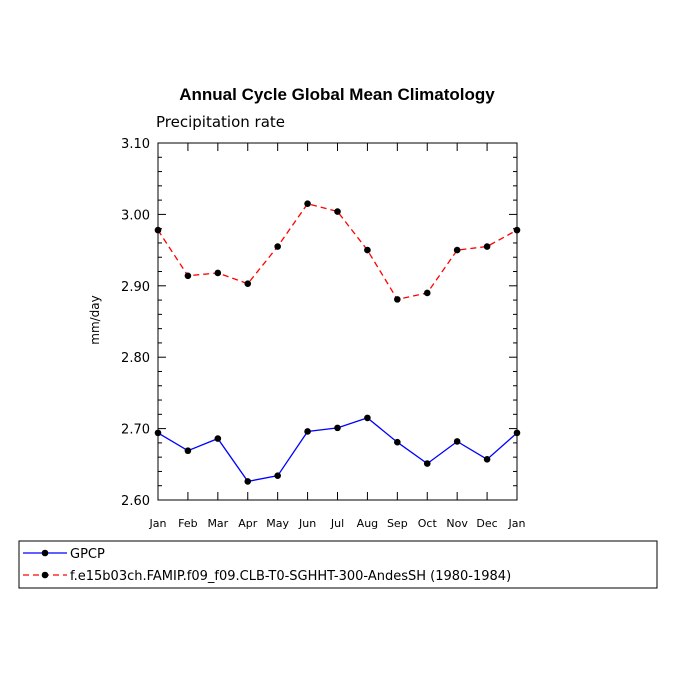  Describe the element at coordinates (397, 523) in the screenshot. I see `x-tick-label: Sep` at that location.